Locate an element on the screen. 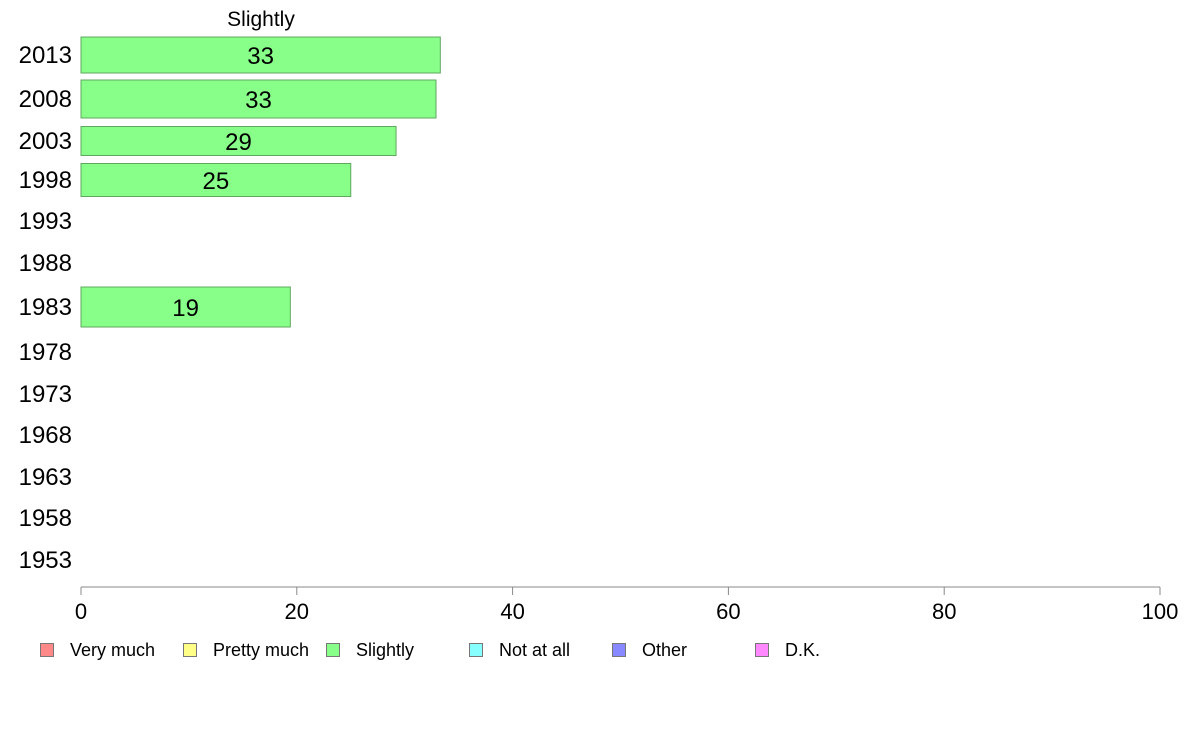  legend-item-other: Other is located at coordinates (649, 650).